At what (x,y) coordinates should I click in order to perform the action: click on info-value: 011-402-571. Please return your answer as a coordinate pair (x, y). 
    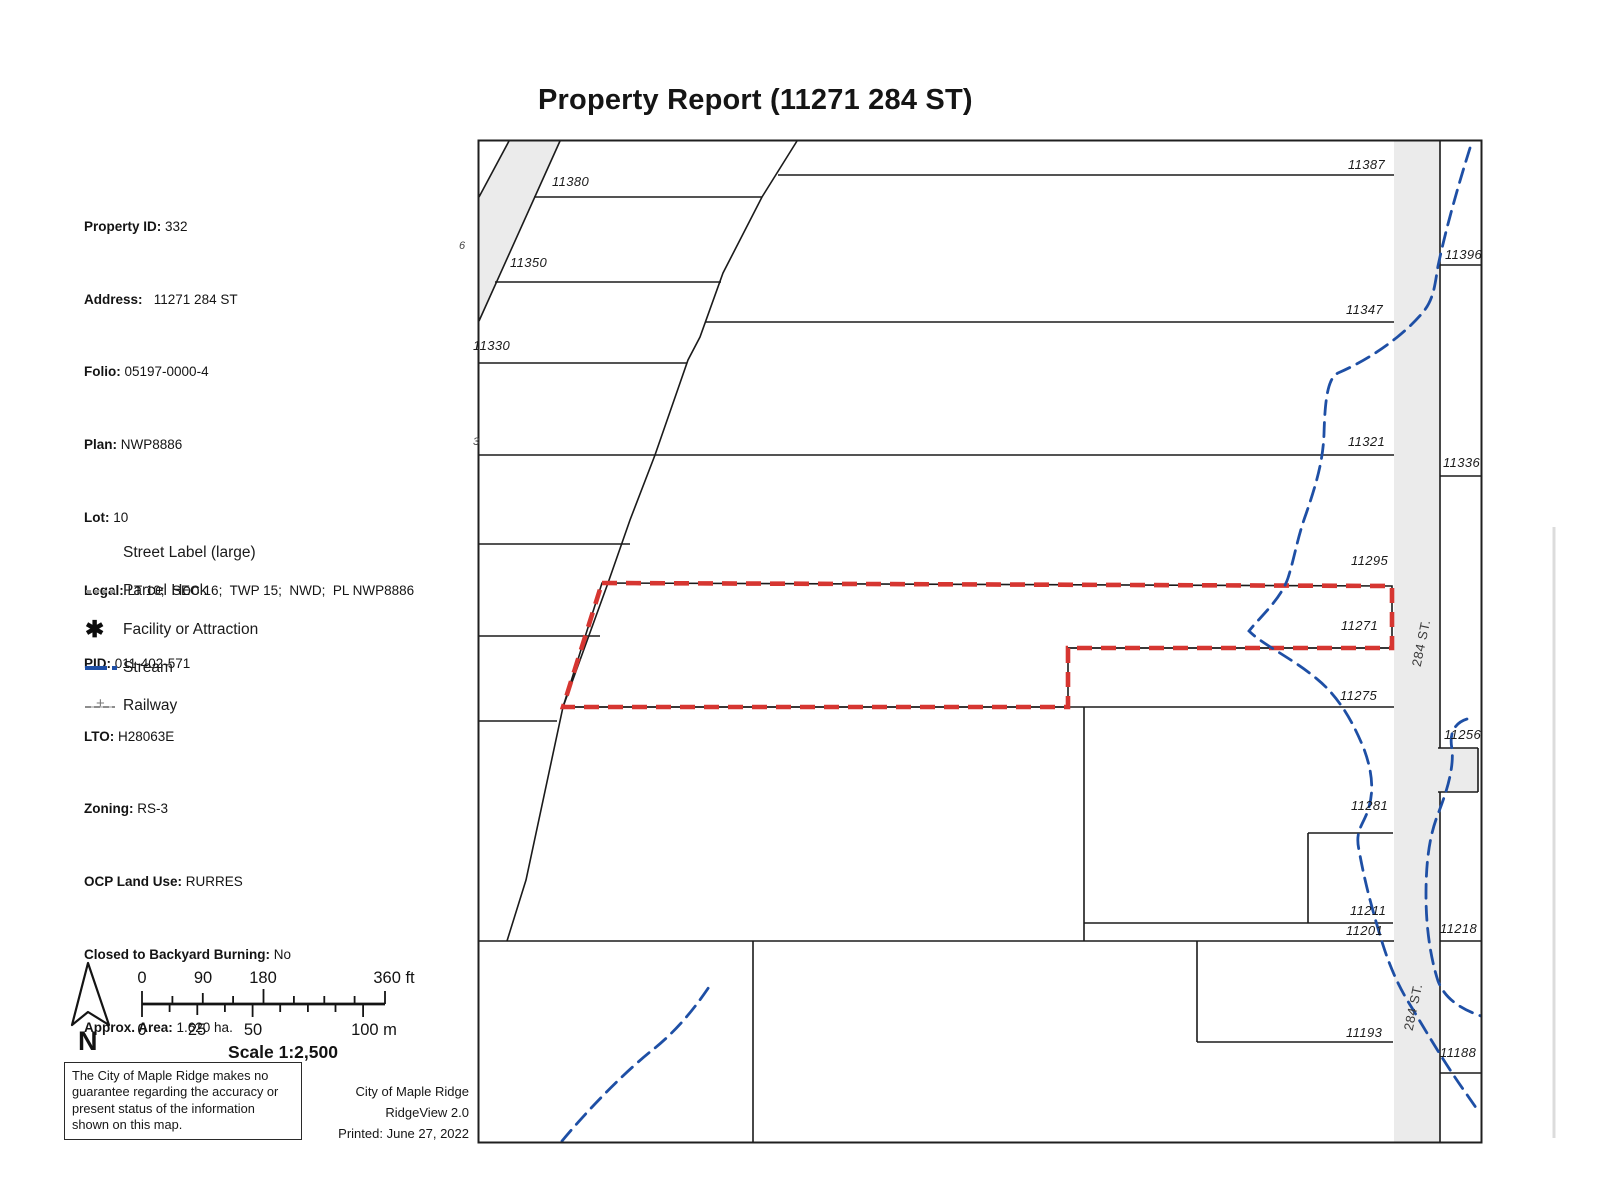
    Looking at the image, I should click on (151, 663).